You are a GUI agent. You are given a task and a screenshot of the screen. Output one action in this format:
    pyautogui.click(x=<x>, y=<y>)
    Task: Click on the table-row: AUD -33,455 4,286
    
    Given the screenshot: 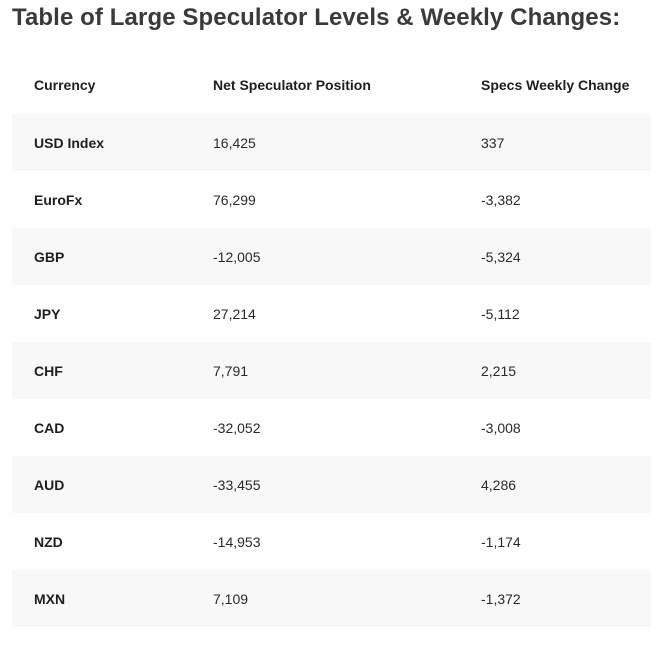 What is the action you would take?
    pyautogui.click(x=331, y=484)
    